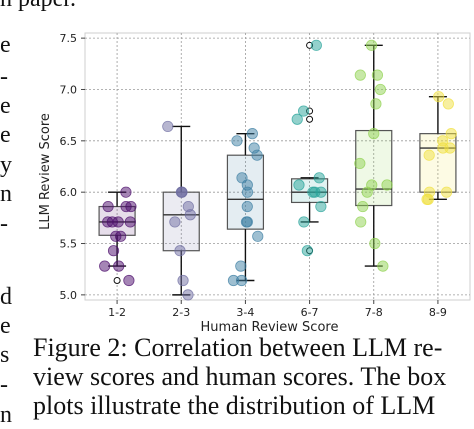 The height and width of the screenshot is (429, 474). What do you see at coordinates (238, 347) in the screenshot?
I see `caption-line: Figure 2: Correlation between LLM re-` at bounding box center [238, 347].